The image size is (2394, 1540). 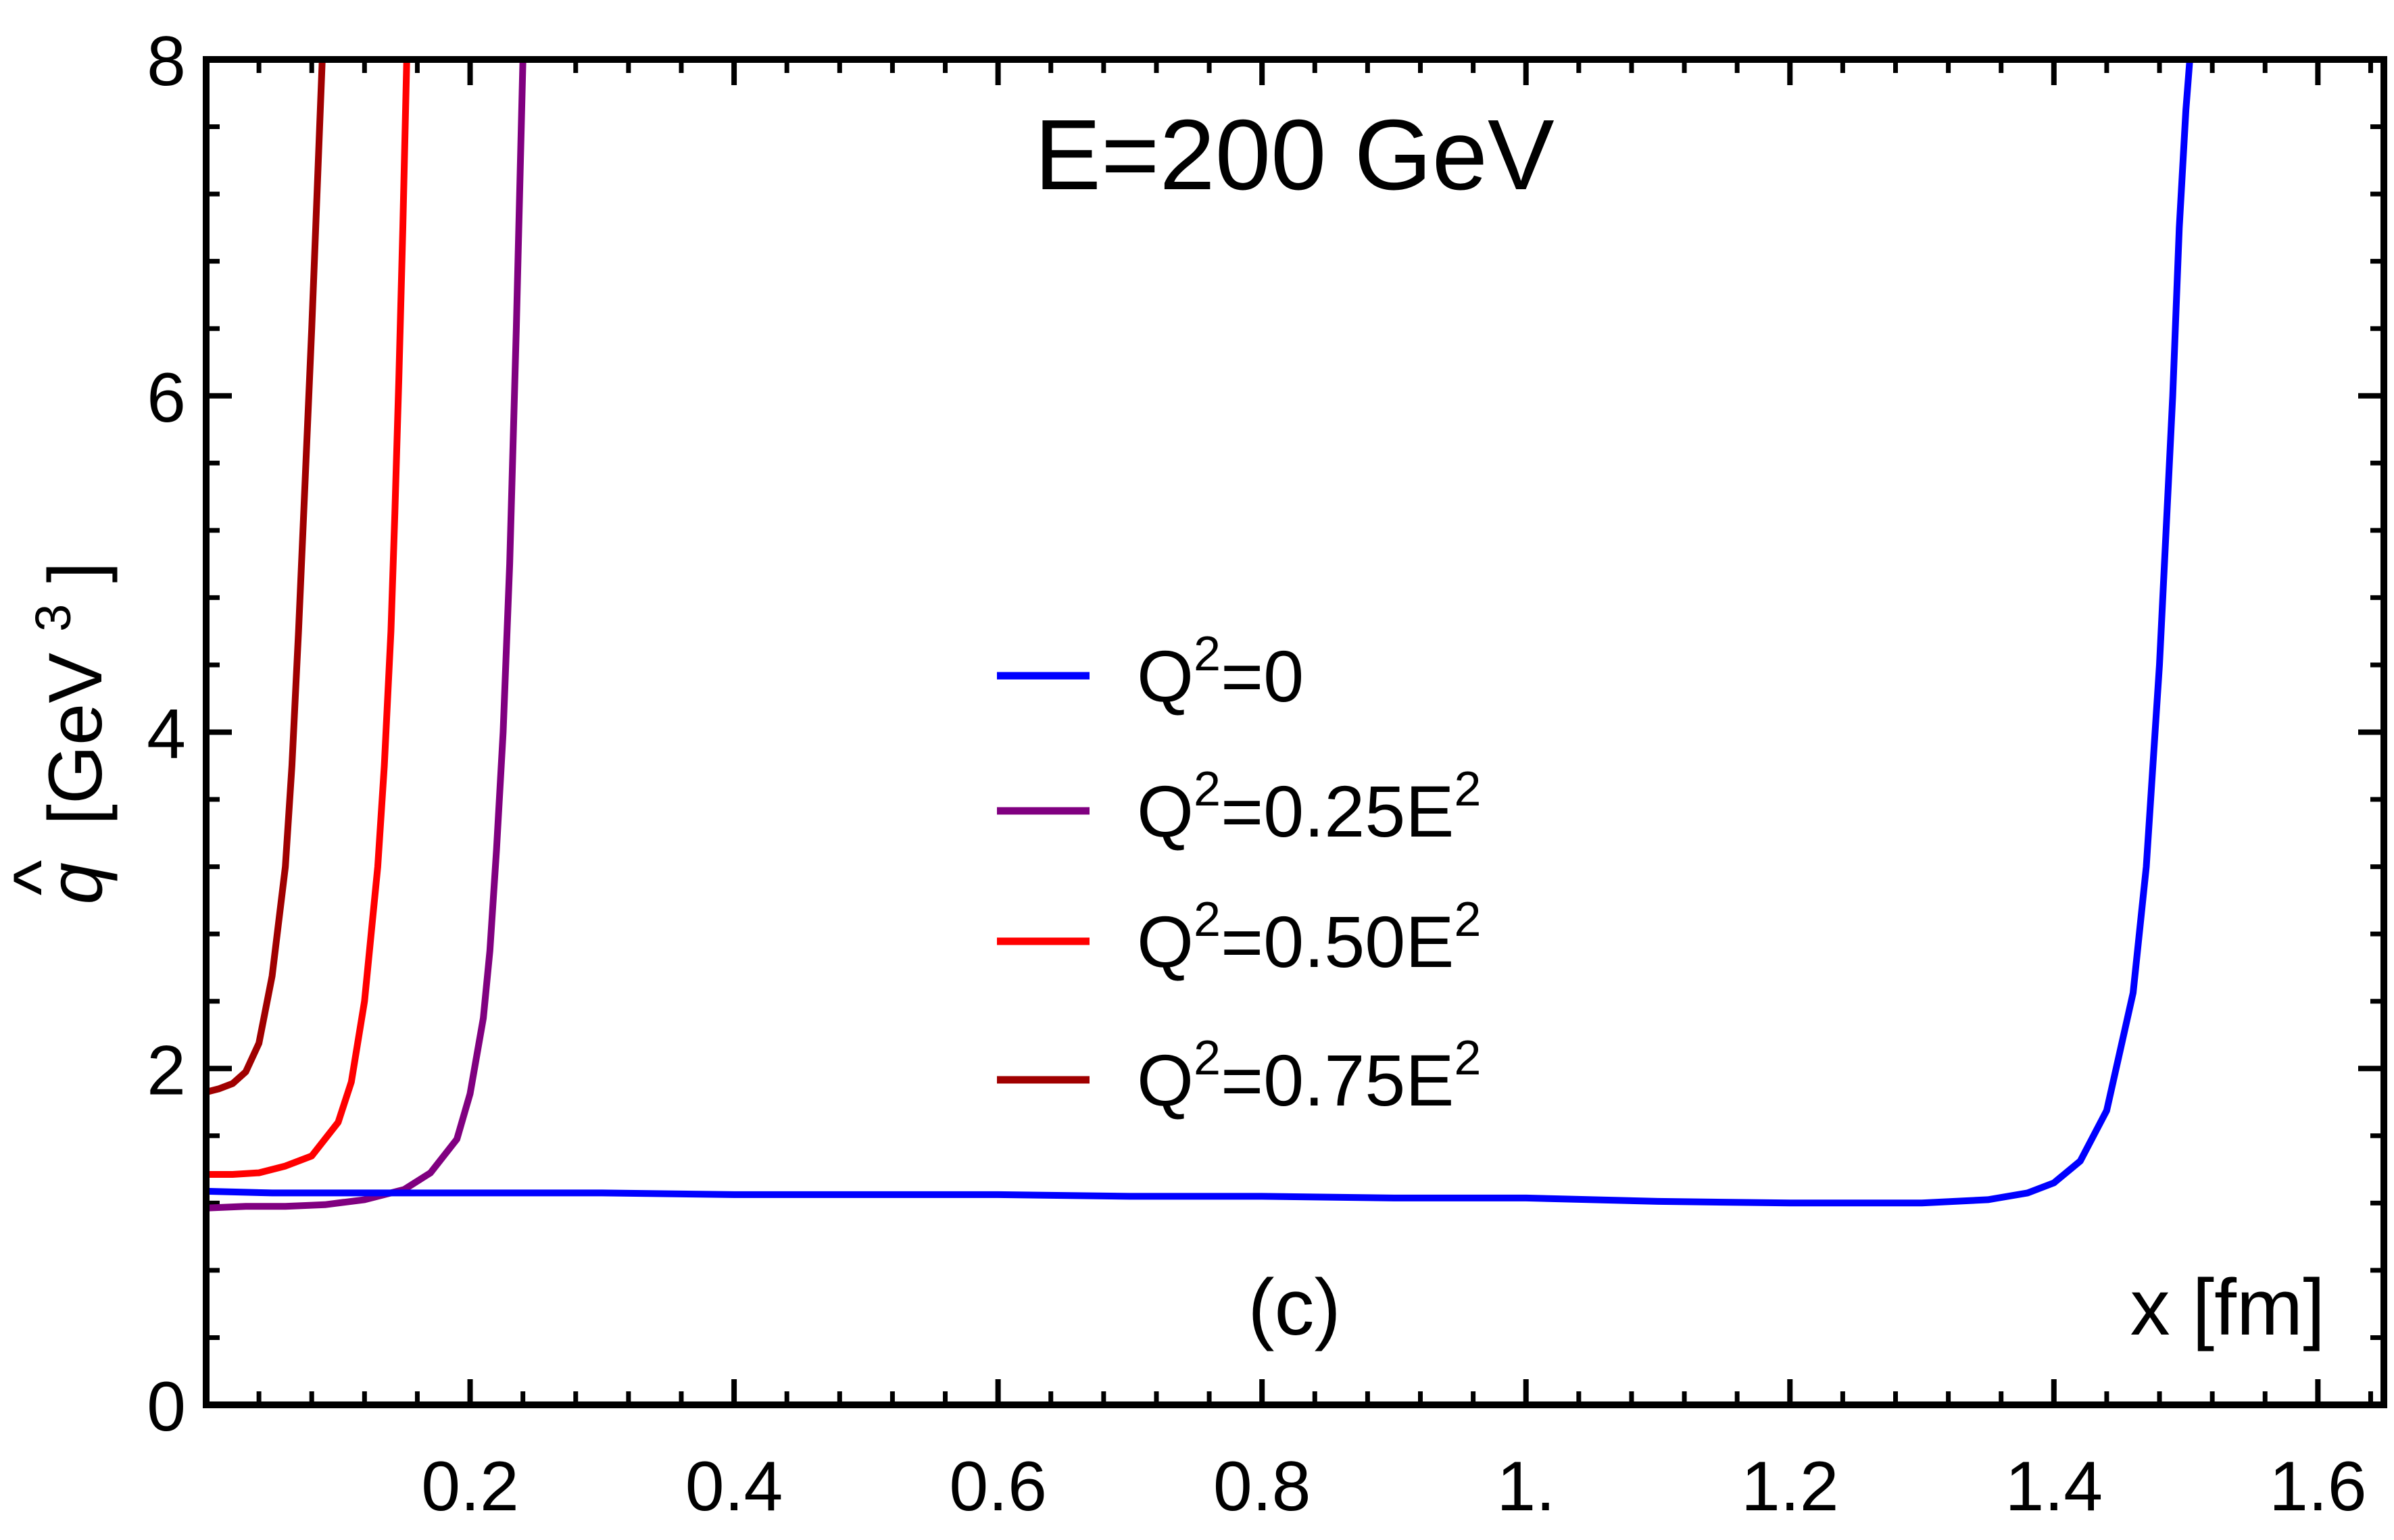 I want to click on chart-title: E=200 GeV, so click(x=1294, y=155).